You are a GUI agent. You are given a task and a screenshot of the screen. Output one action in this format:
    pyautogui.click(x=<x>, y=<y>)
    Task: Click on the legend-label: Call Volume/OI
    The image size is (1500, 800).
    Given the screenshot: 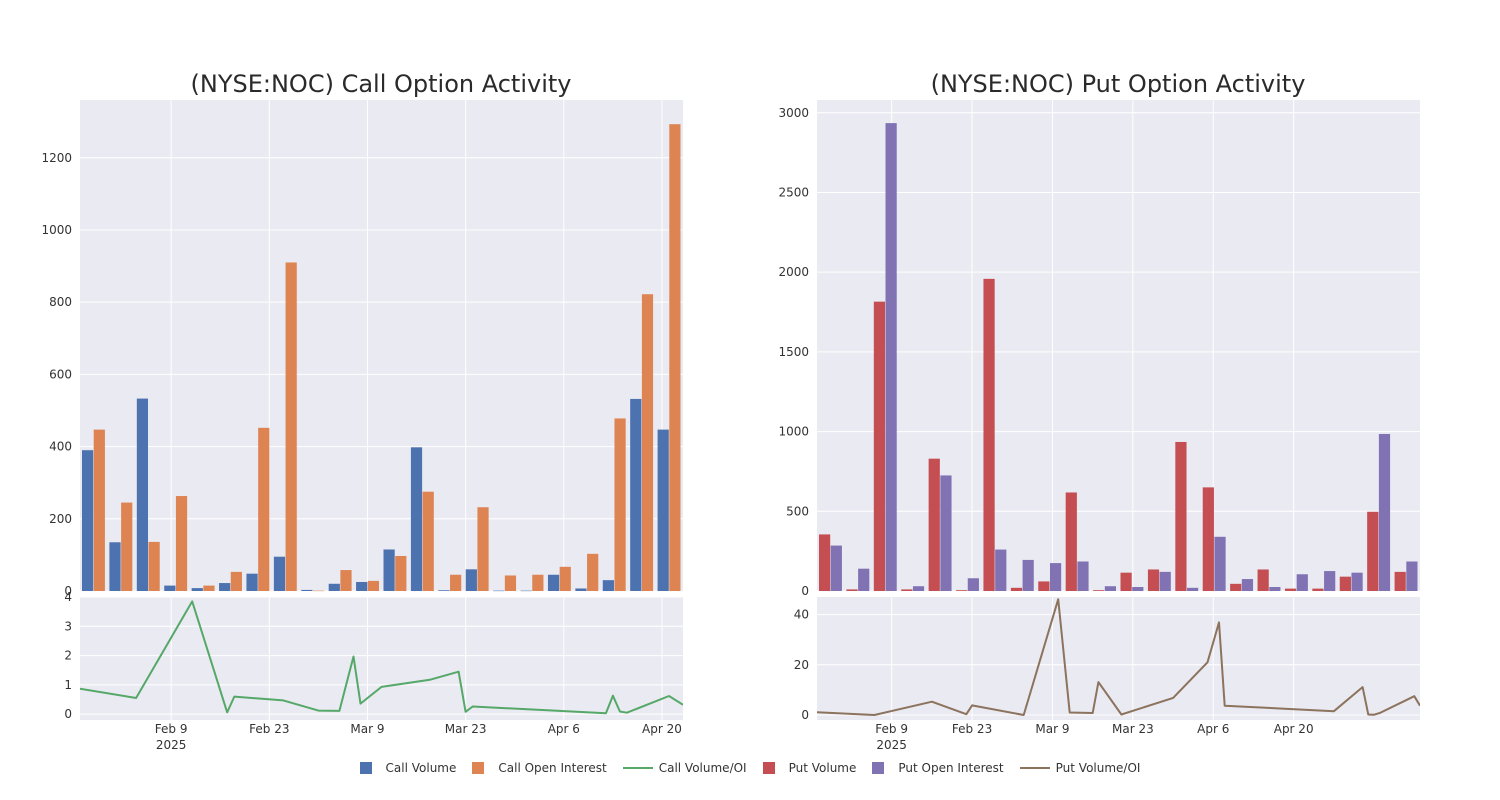 What is the action you would take?
    pyautogui.click(x=702, y=768)
    